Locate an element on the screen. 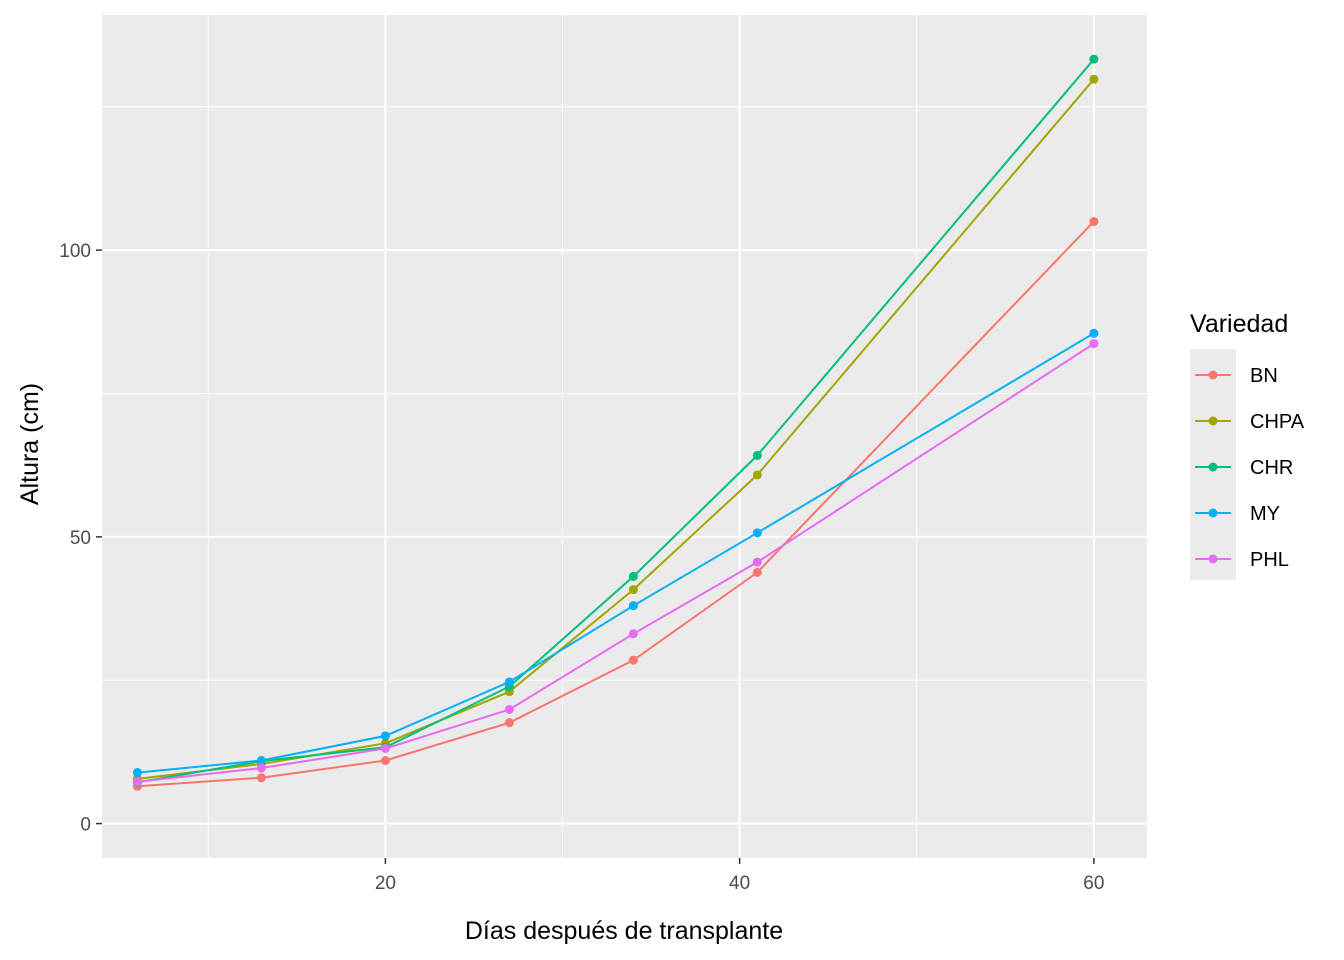  y-tick-label: 50 is located at coordinates (80, 538).